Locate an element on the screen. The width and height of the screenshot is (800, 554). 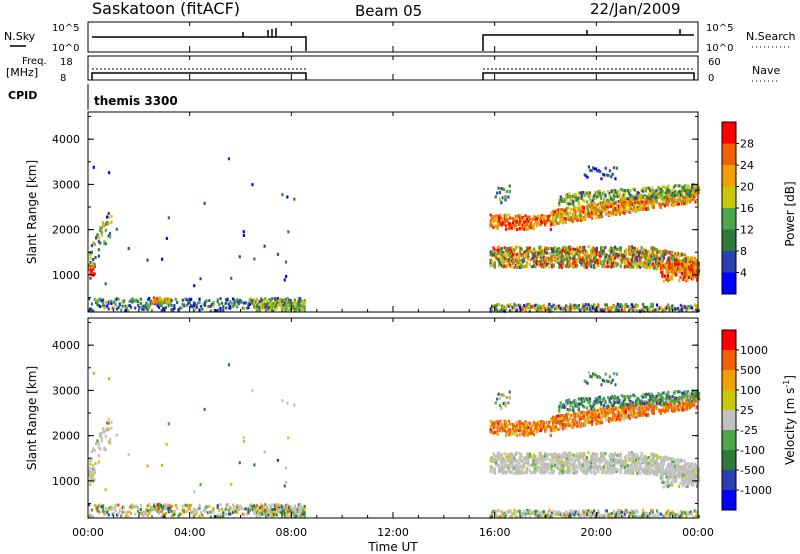
y-tick-label: 2000 is located at coordinates (66, 230).